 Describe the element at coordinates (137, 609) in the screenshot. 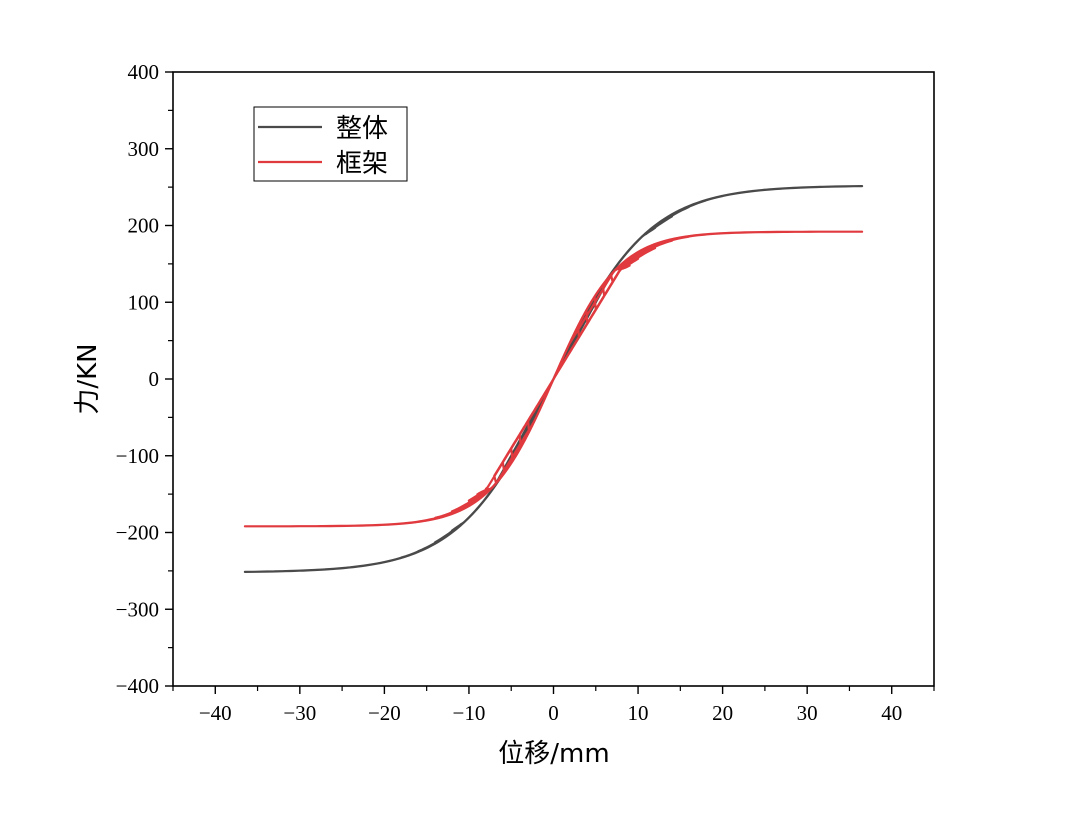

I see `y-tick-label: −300` at that location.